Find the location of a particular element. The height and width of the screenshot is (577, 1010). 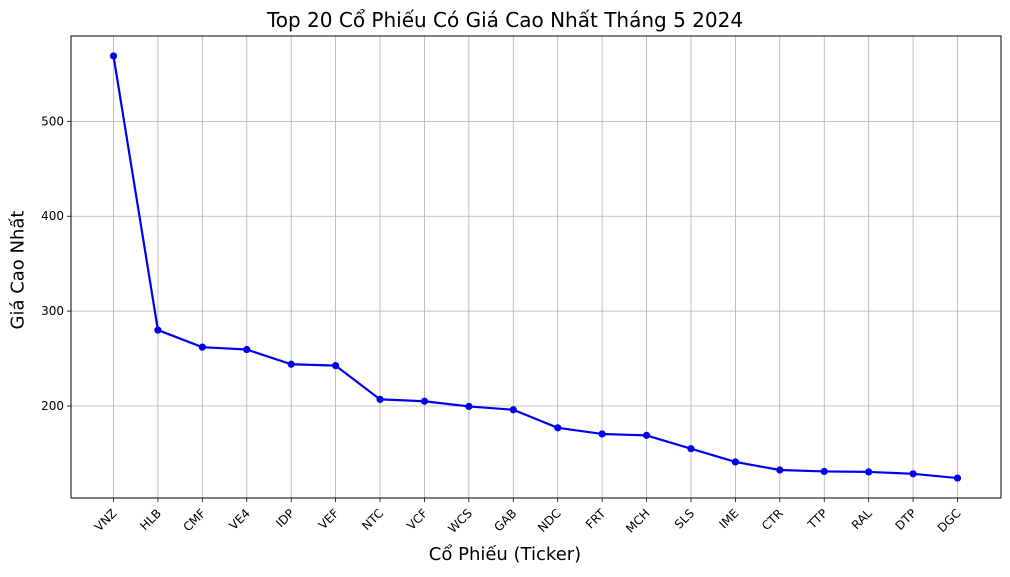

x-tick-label: MCH is located at coordinates (638, 521).